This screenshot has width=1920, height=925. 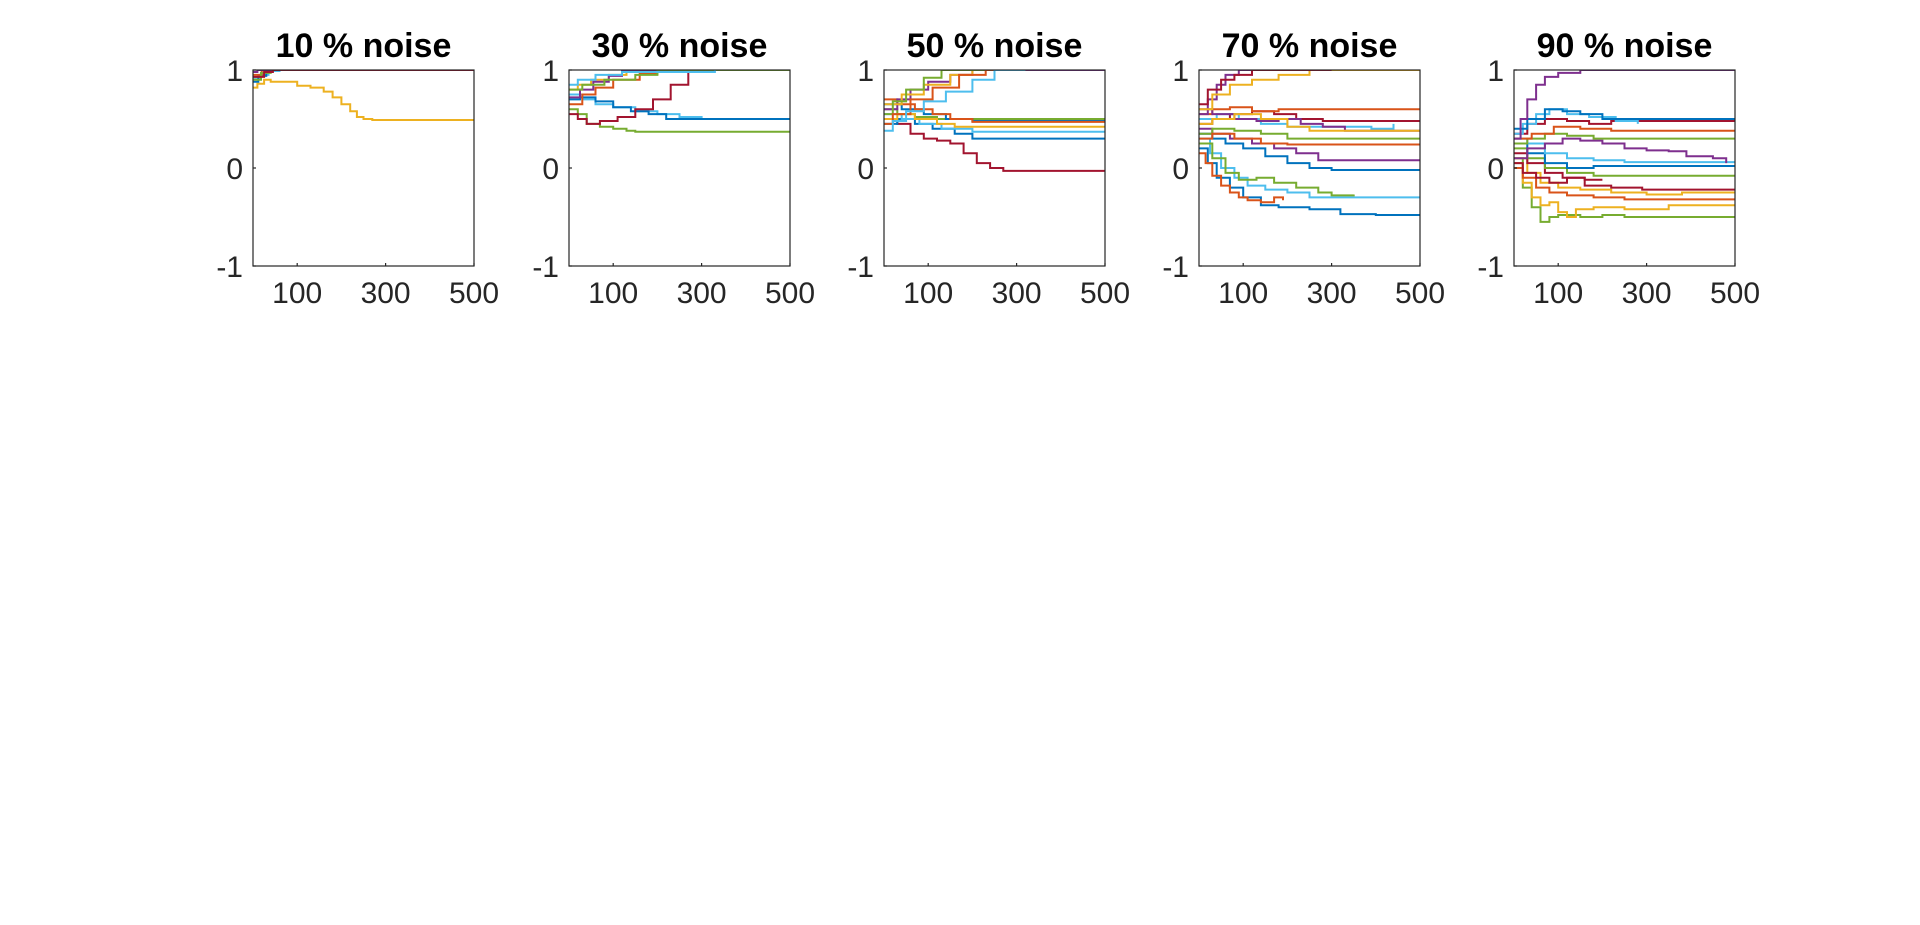 What do you see at coordinates (995, 46) in the screenshot?
I see `chart-title: 50 % noise` at bounding box center [995, 46].